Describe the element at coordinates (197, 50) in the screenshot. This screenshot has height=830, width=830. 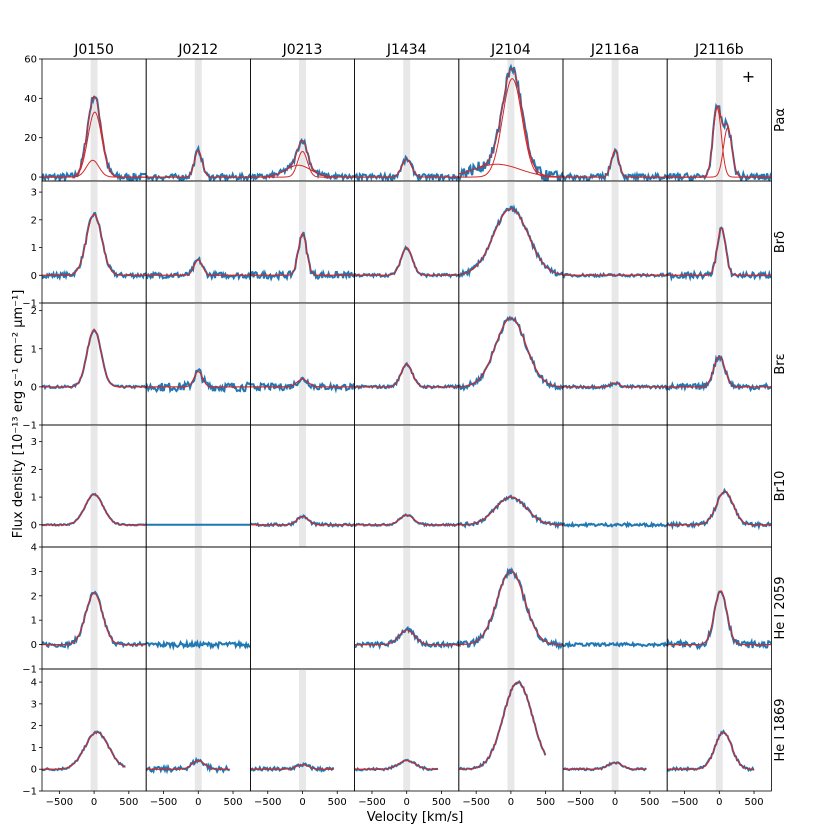
I see `column-title: J0212` at that location.